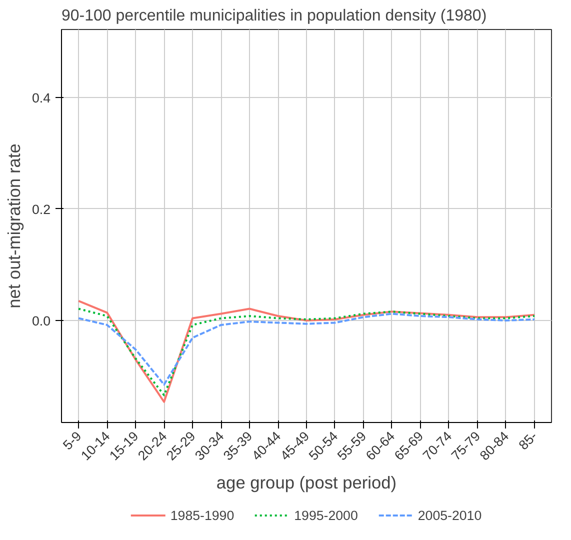  I want to click on legend-label: 1985-1990, so click(202, 515).